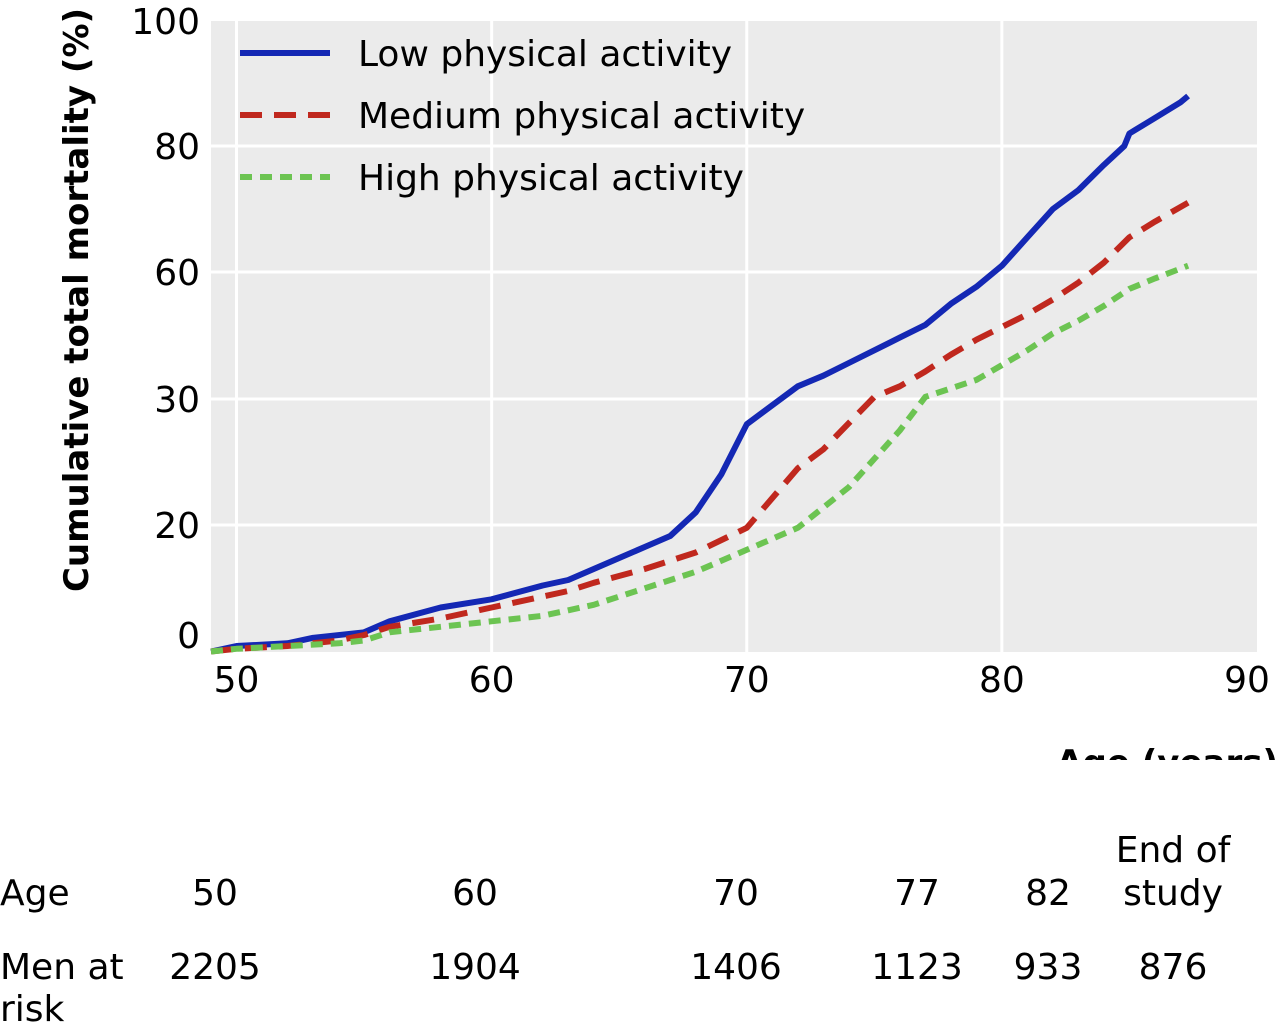 The image size is (1280, 1032). Describe the element at coordinates (188, 636) in the screenshot. I see `y-tick-label: 0` at that location.